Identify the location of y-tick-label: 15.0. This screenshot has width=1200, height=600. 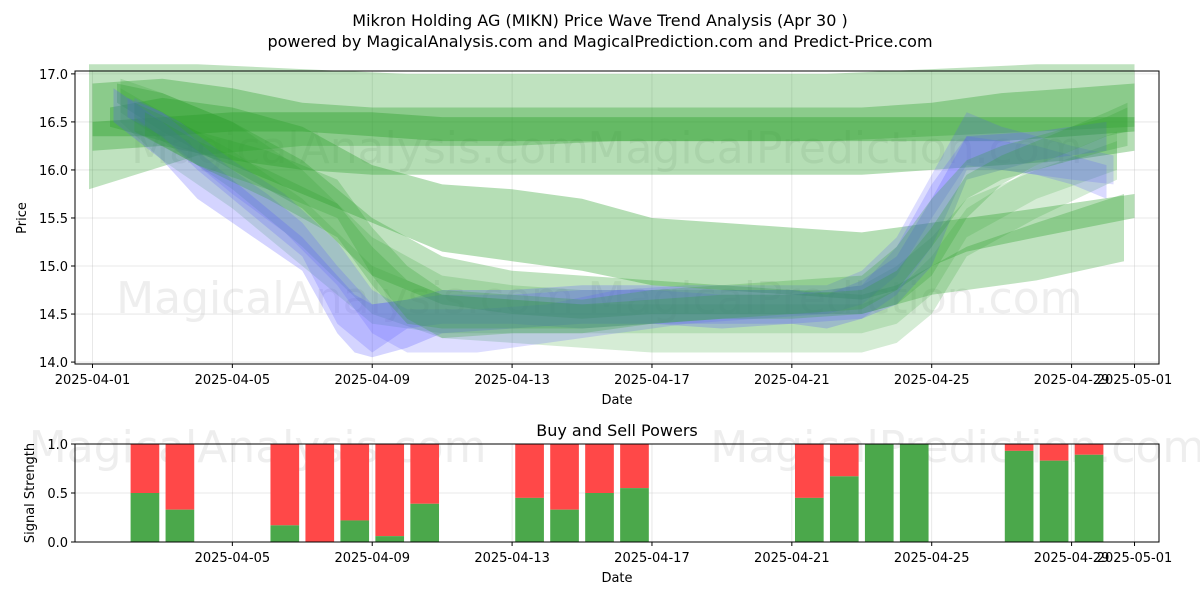
(53, 267).